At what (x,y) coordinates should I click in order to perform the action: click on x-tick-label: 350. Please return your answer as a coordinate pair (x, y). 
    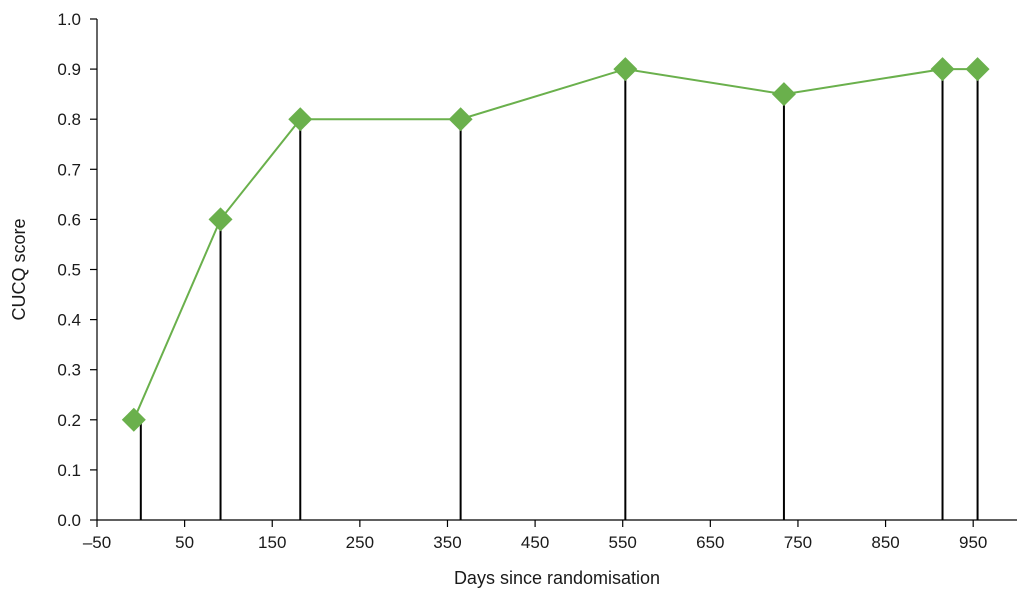
    Looking at the image, I should click on (447, 542).